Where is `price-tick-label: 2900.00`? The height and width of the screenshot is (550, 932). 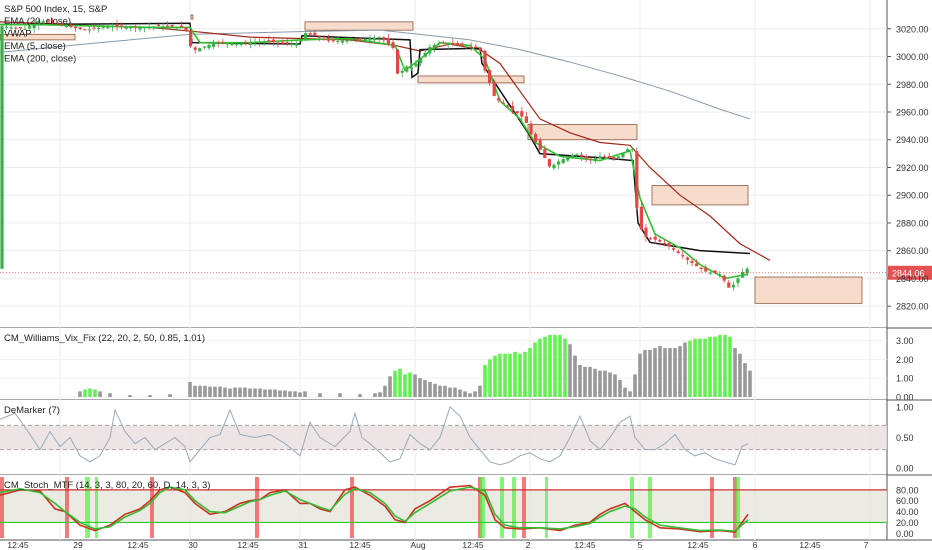 price-tick-label: 2900.00 is located at coordinates (912, 196).